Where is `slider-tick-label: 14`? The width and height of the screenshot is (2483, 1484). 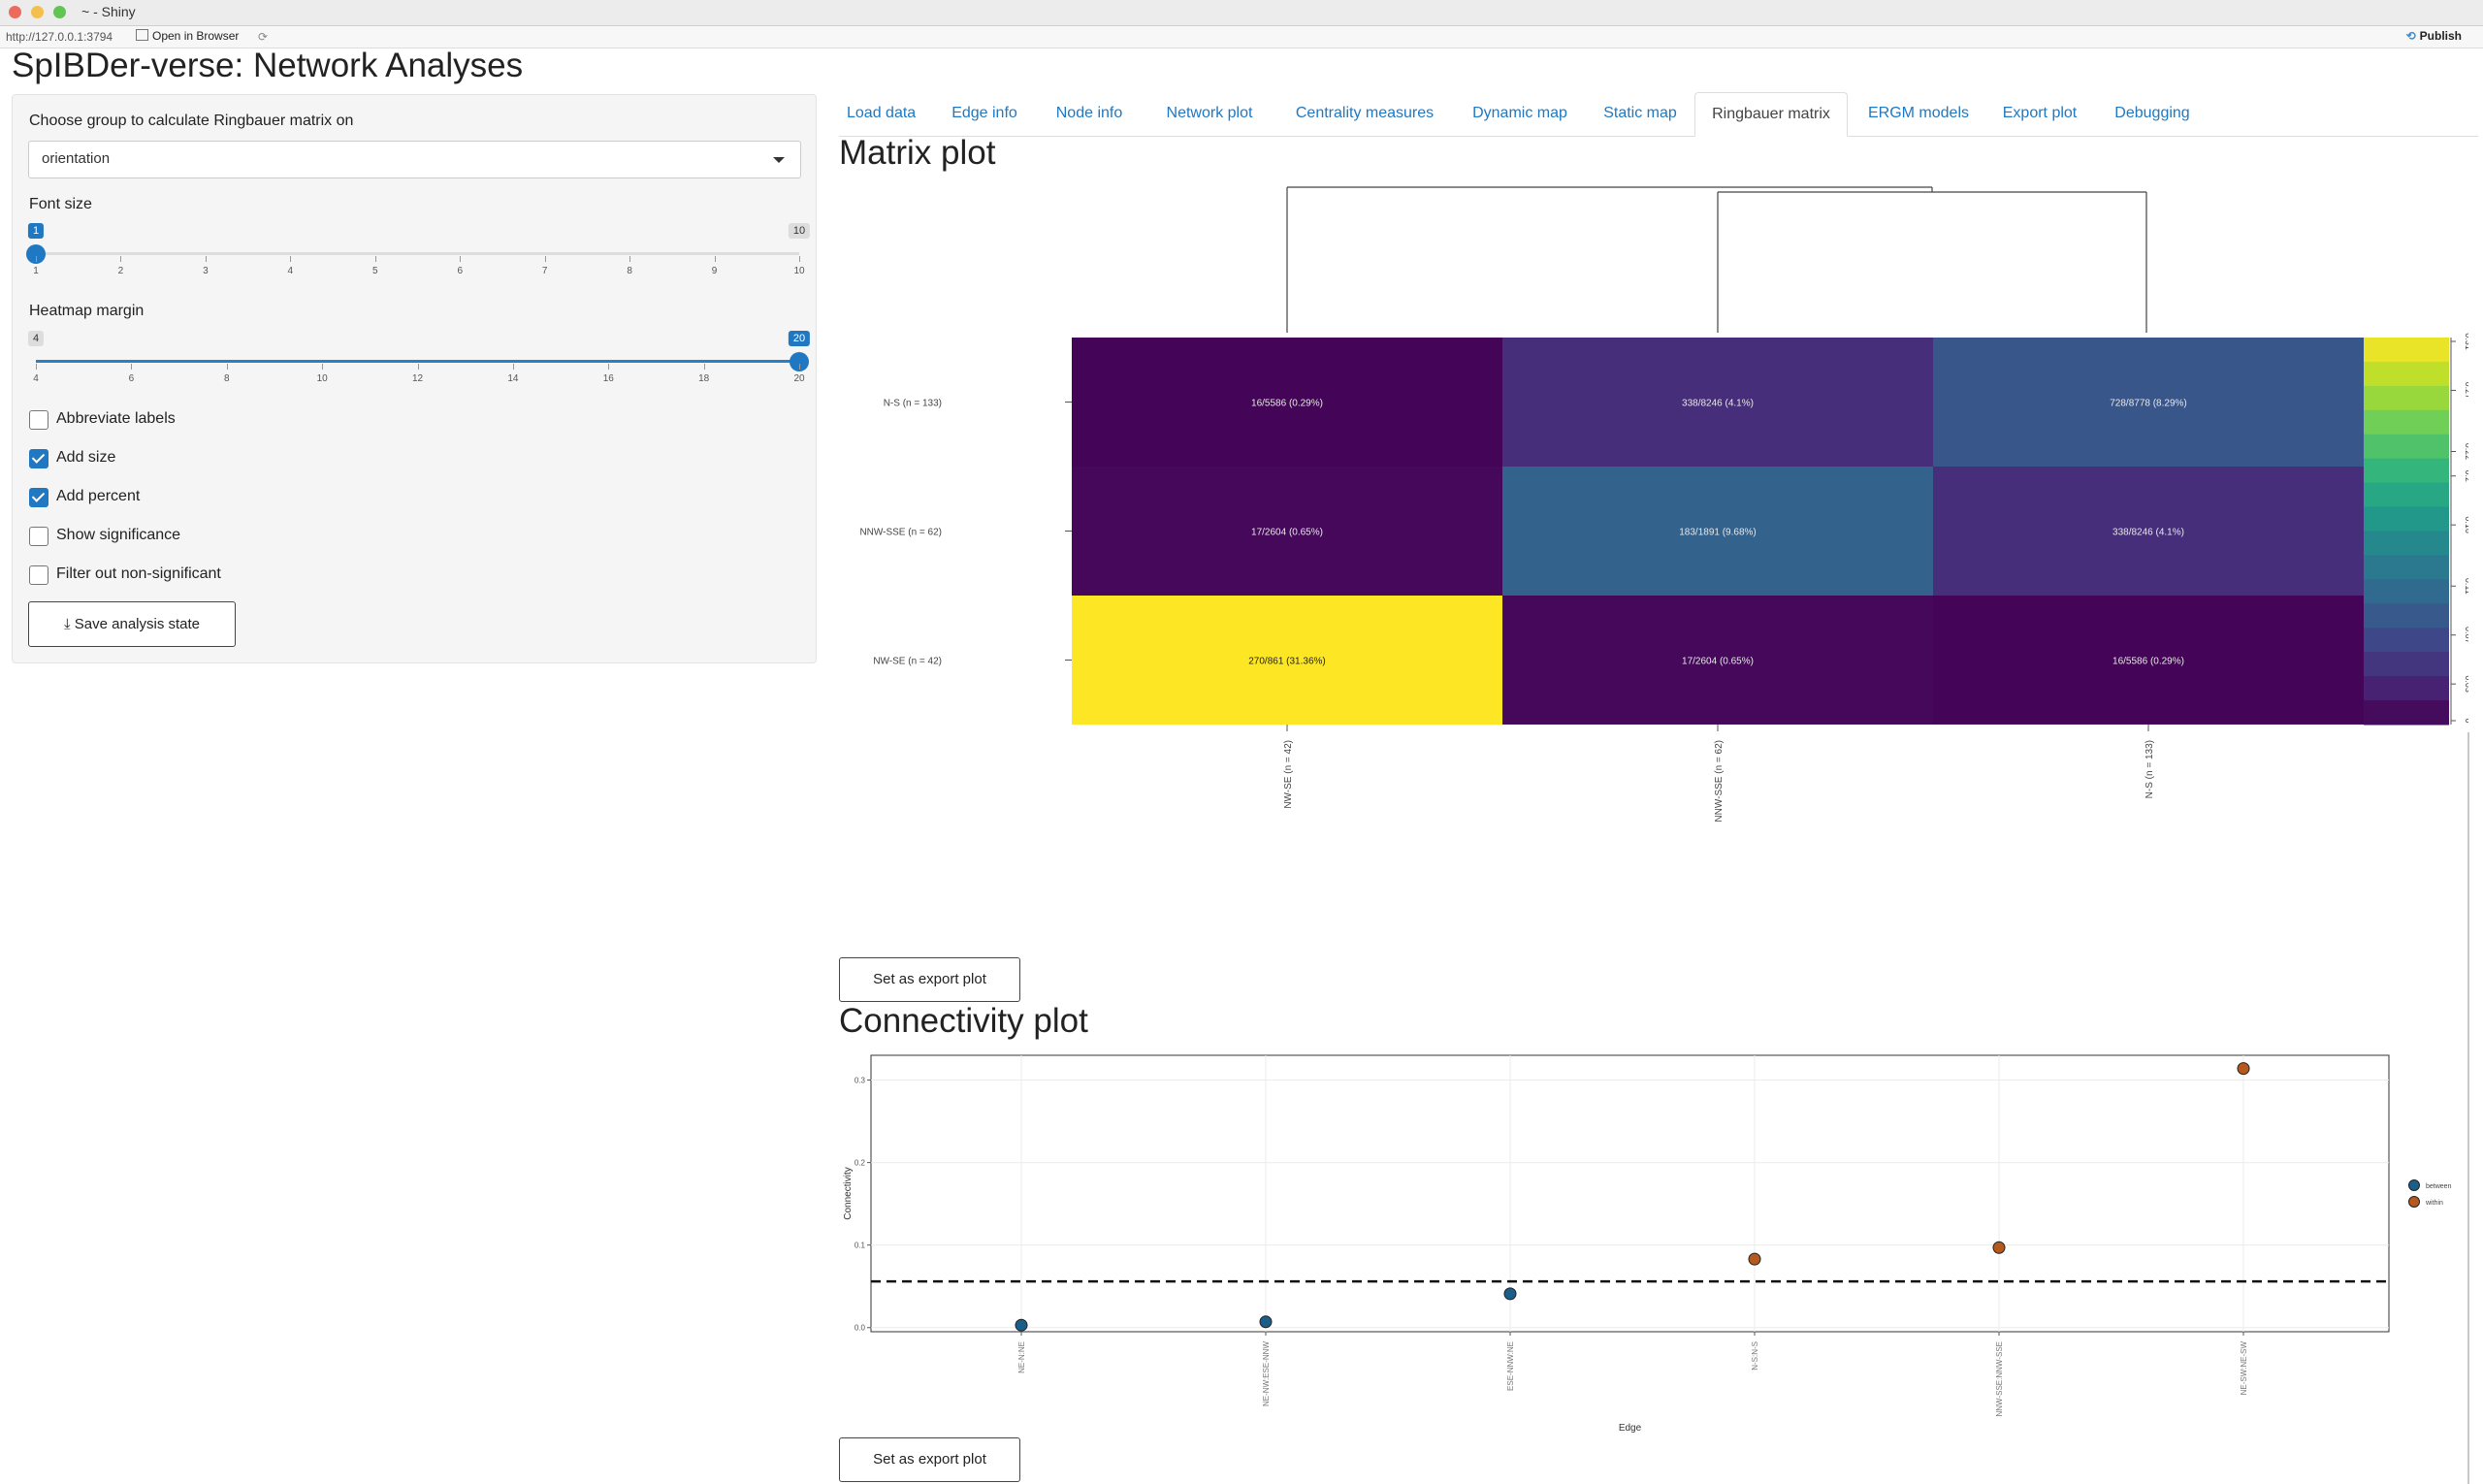
slider-tick-label: 14 is located at coordinates (513, 378).